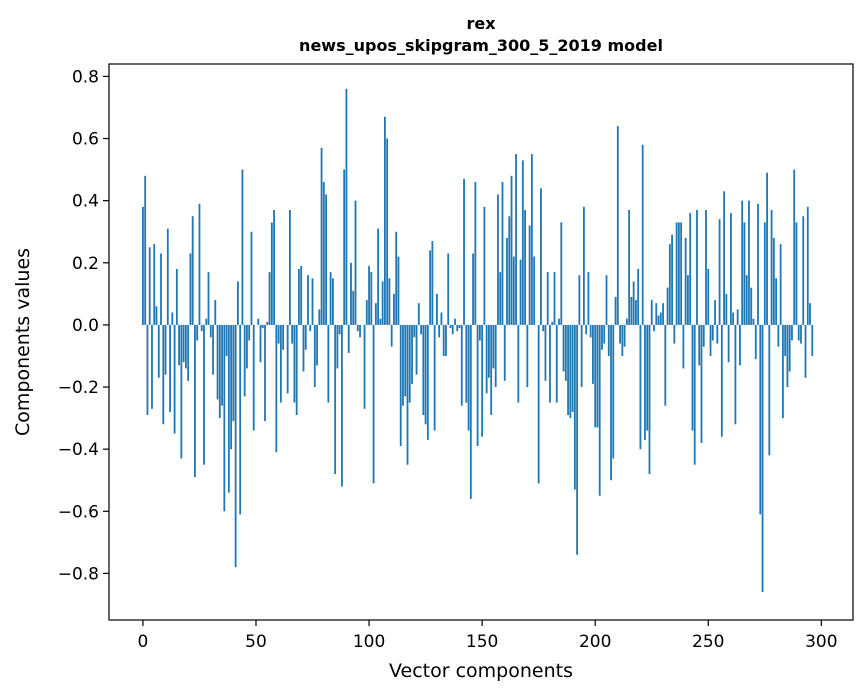 The height and width of the screenshot is (696, 867). I want to click on y-axis: −0.8 −0.6 −0.4 −0.2 0.0 0.2 0.4 0.6 0.8, so click(83, 325).